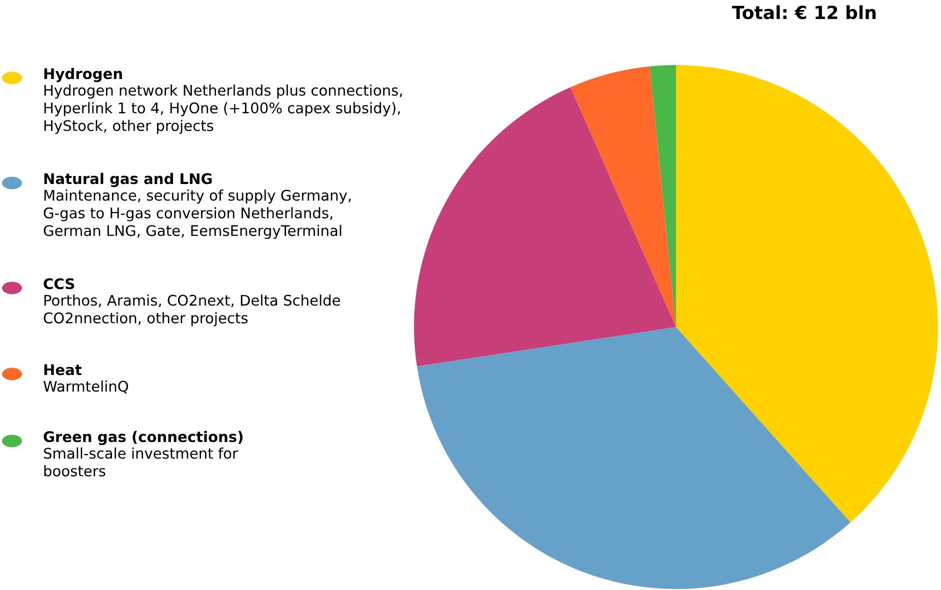 The height and width of the screenshot is (590, 941). What do you see at coordinates (804, 12) in the screenshot?
I see `chart-title: Total: € 12 bln` at bounding box center [804, 12].